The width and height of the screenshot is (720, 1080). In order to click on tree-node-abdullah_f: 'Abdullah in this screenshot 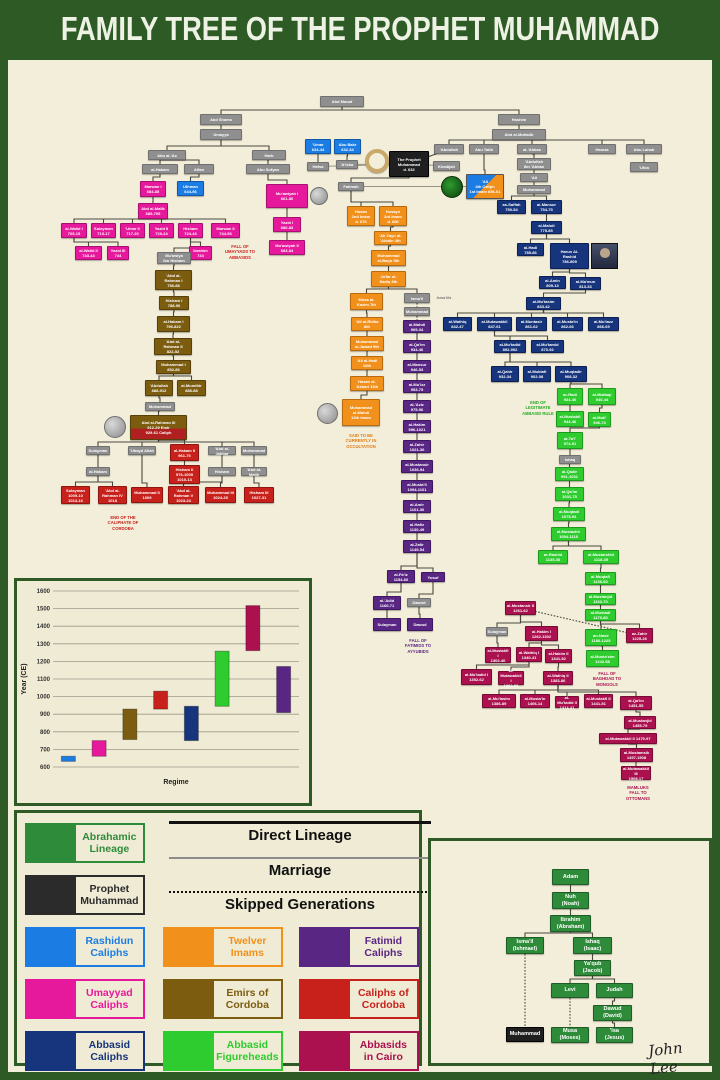, I will do `click(449, 149)`.